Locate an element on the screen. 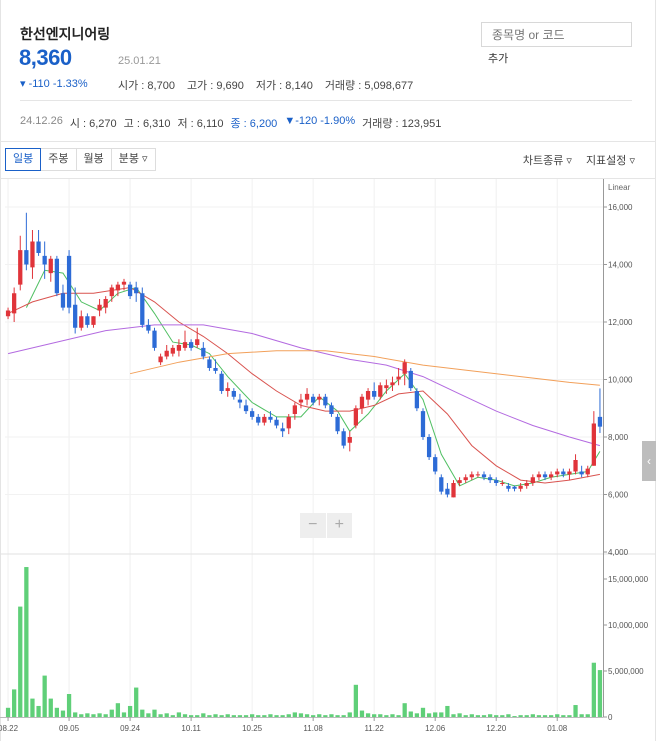 This screenshot has height=741, width=663. price-tick-label: 14,000 is located at coordinates (620, 265).